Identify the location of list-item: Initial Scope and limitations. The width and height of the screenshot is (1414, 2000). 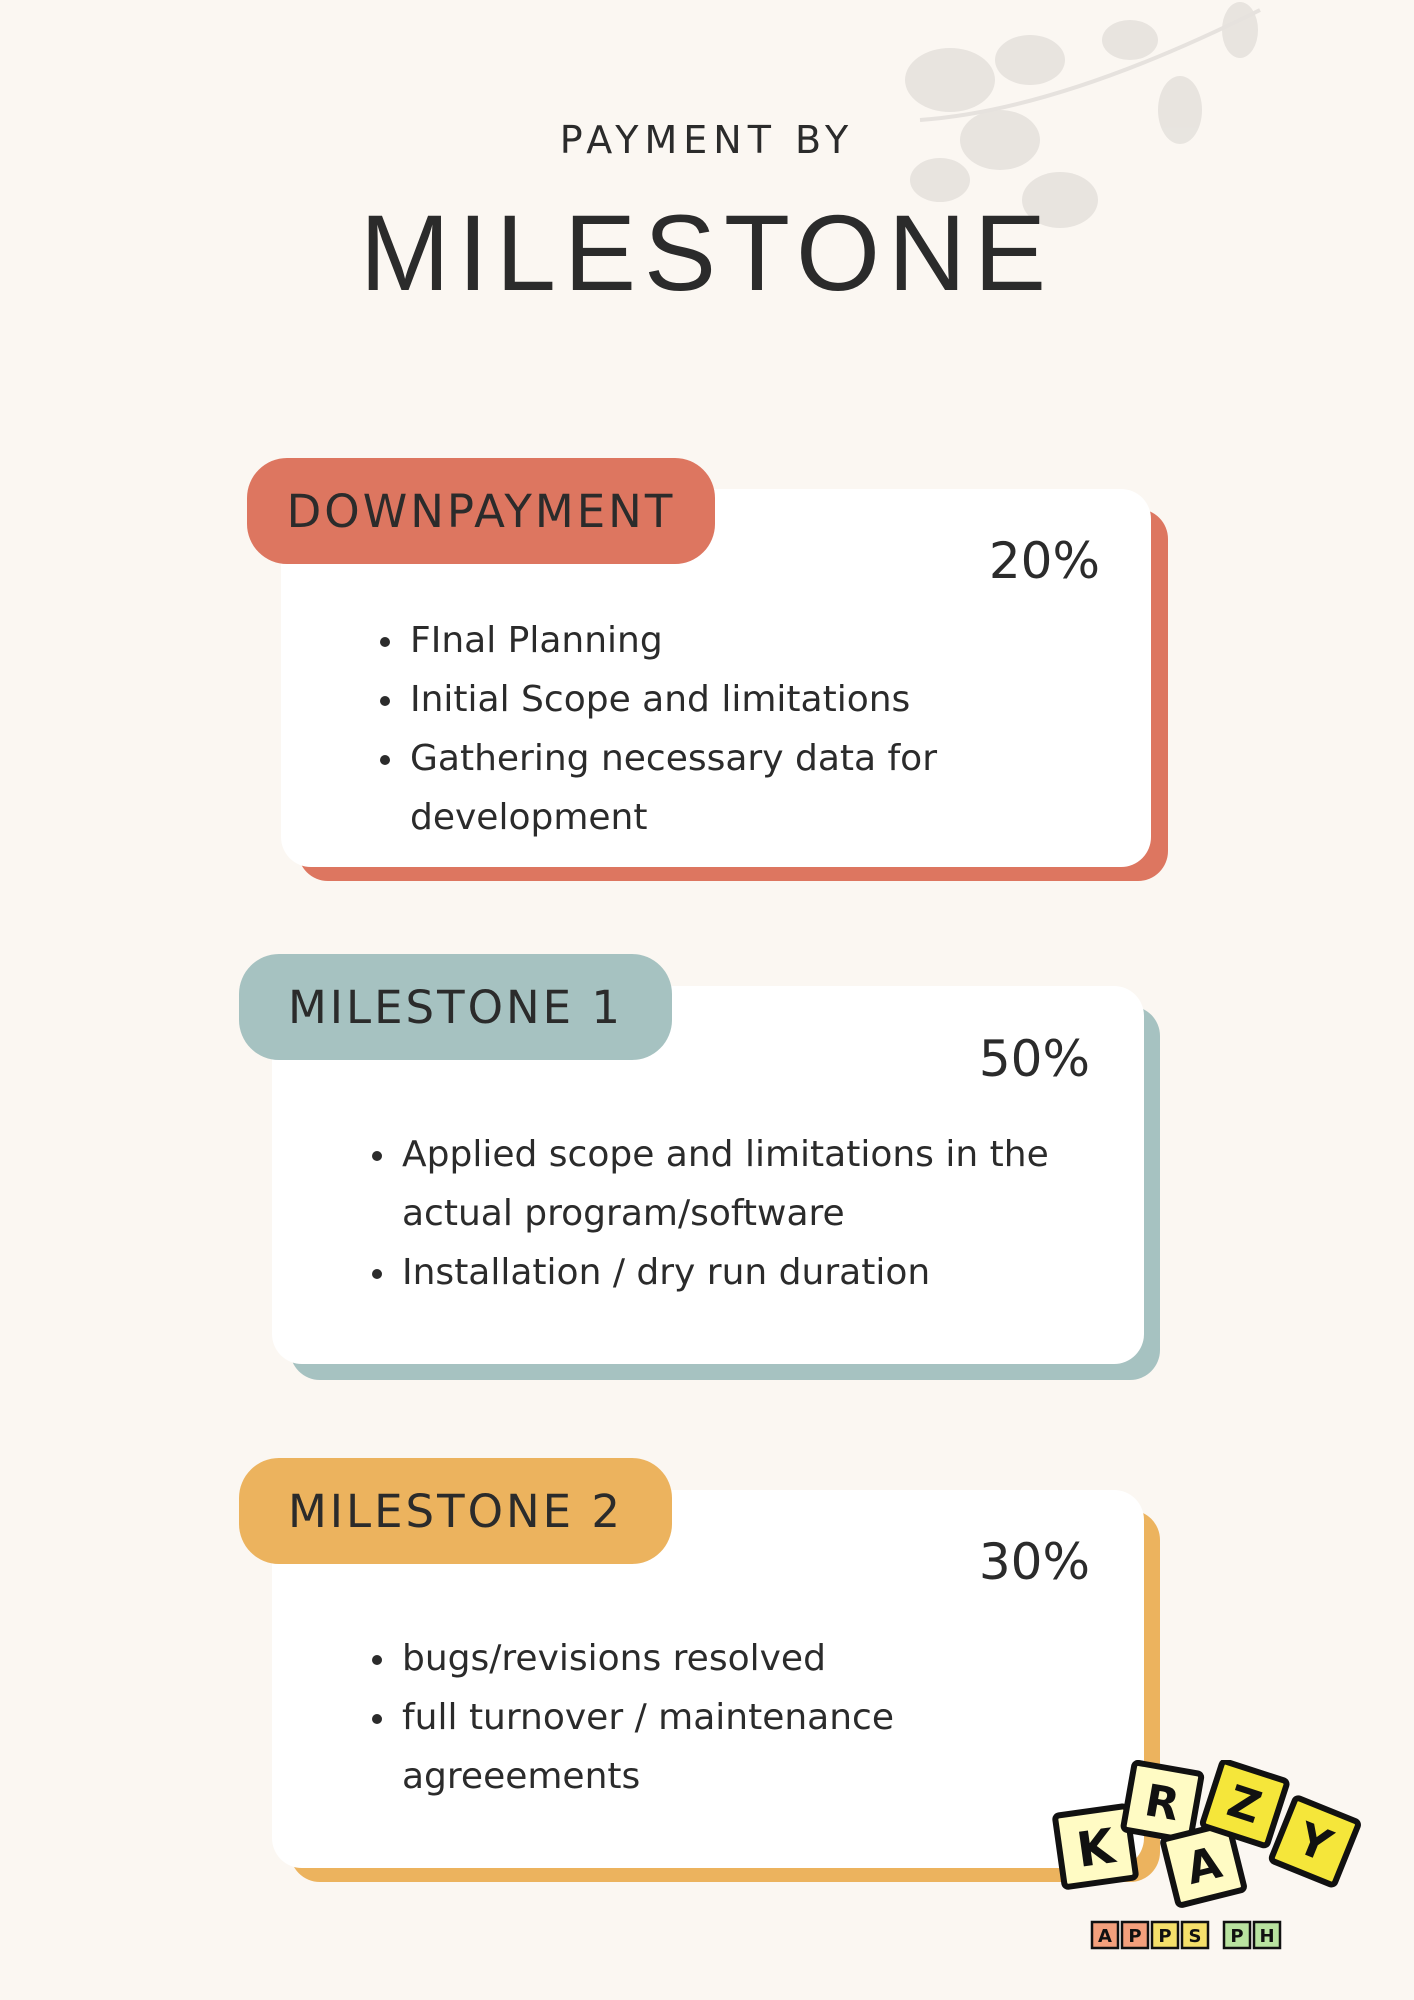
(715, 699).